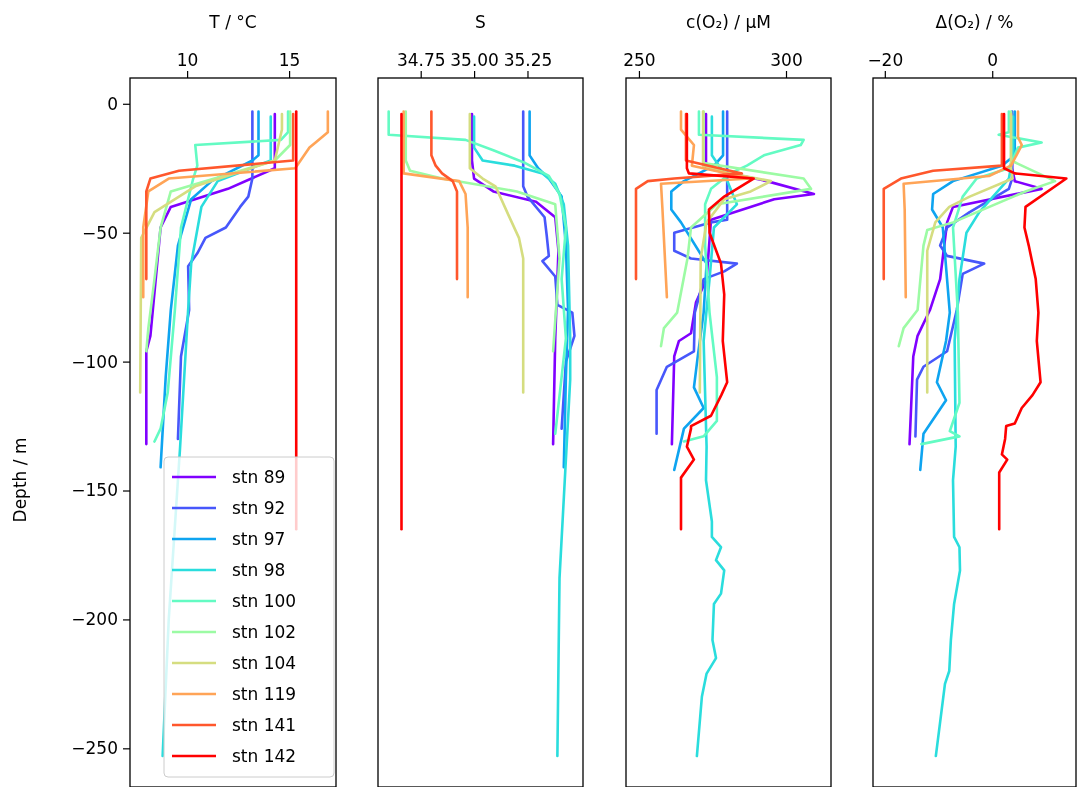  Describe the element at coordinates (112, 103) in the screenshot. I see `y-tick-label: 0` at that location.